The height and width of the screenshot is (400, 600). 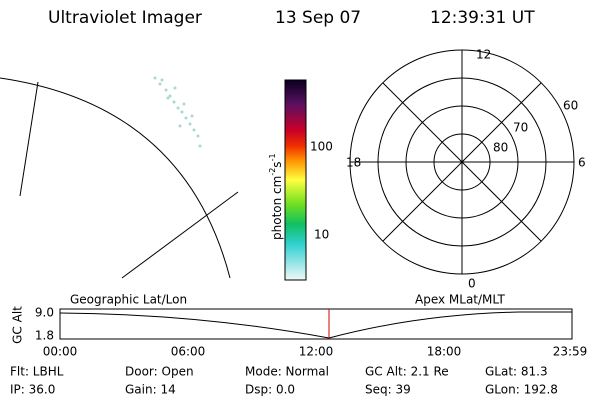 What do you see at coordinates (570, 352) in the screenshot?
I see `time-tick: 23:59` at bounding box center [570, 352].